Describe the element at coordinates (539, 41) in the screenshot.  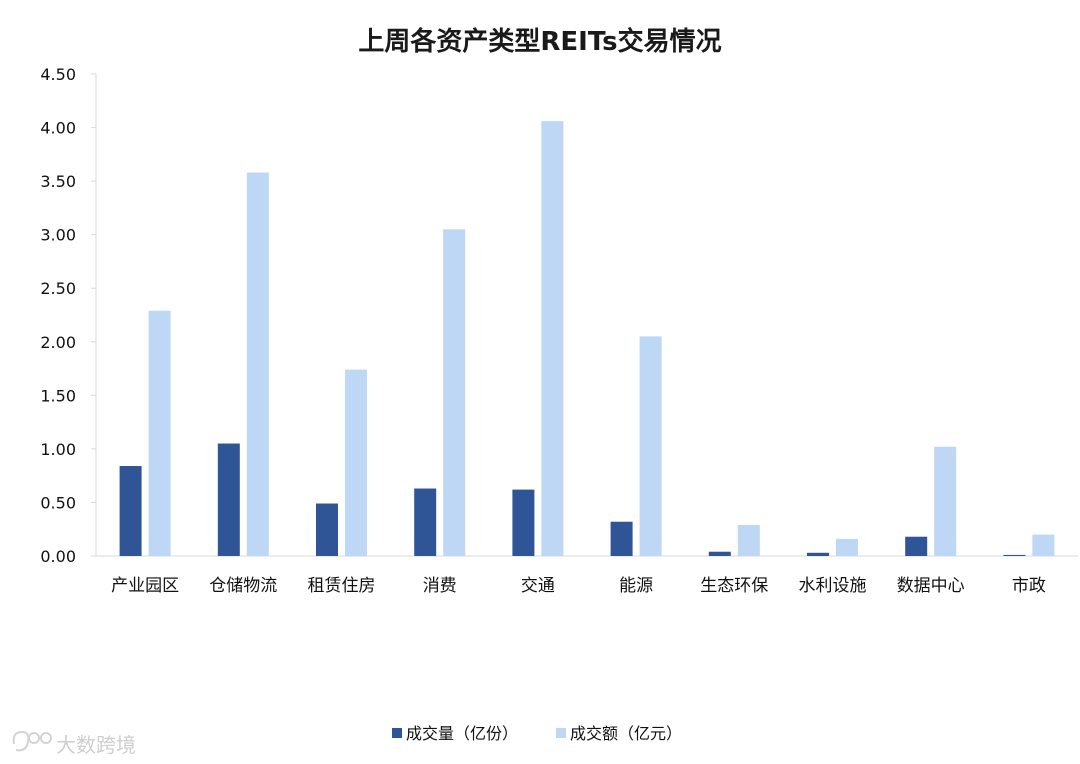
I see `chart-title: 上周各资产类型REITs交易情况` at that location.